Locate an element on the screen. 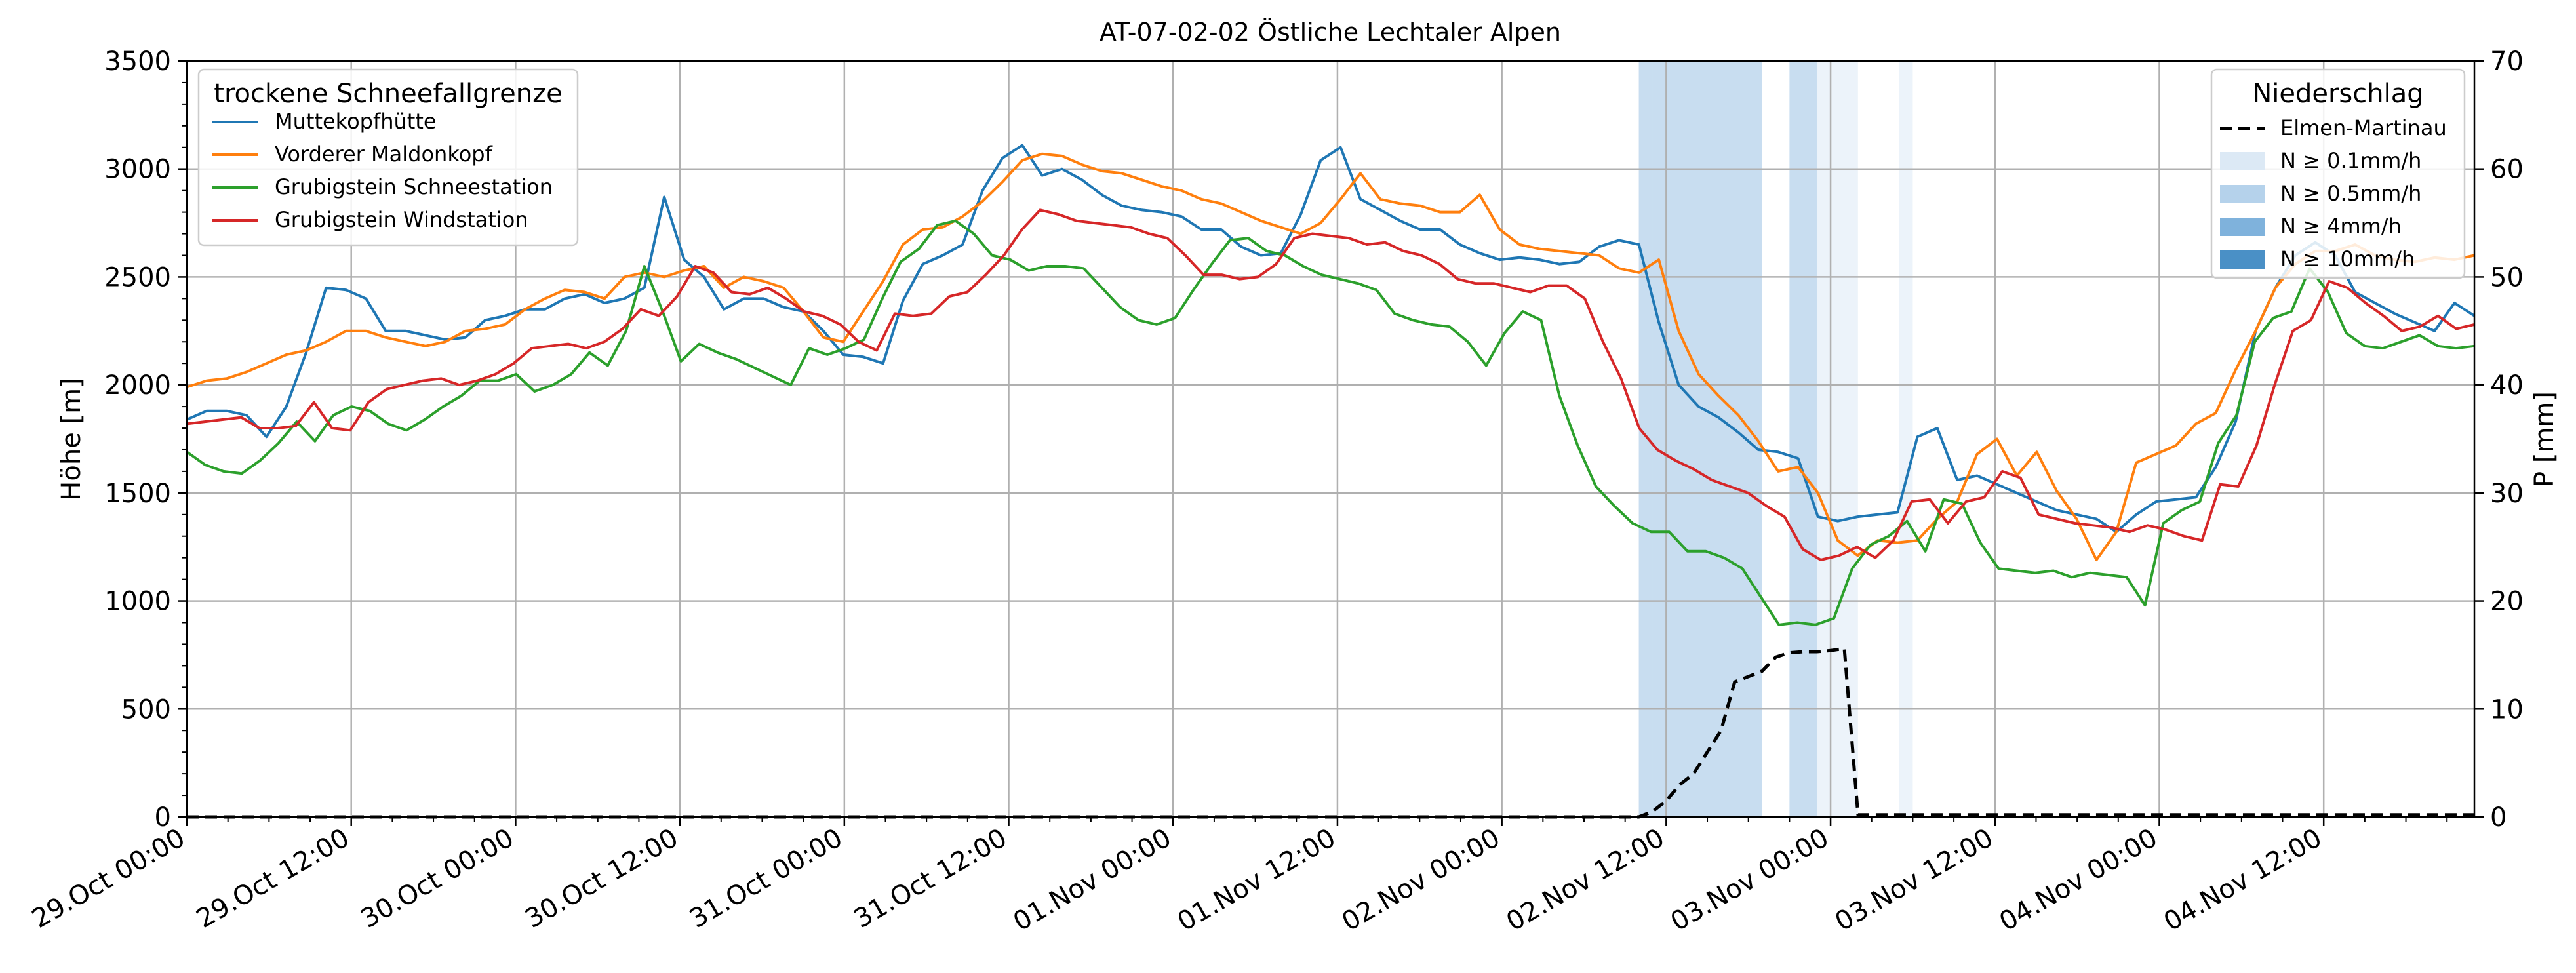 The image size is (2576, 973). y-axis-label-right: P [mm] is located at coordinates (2544, 439).